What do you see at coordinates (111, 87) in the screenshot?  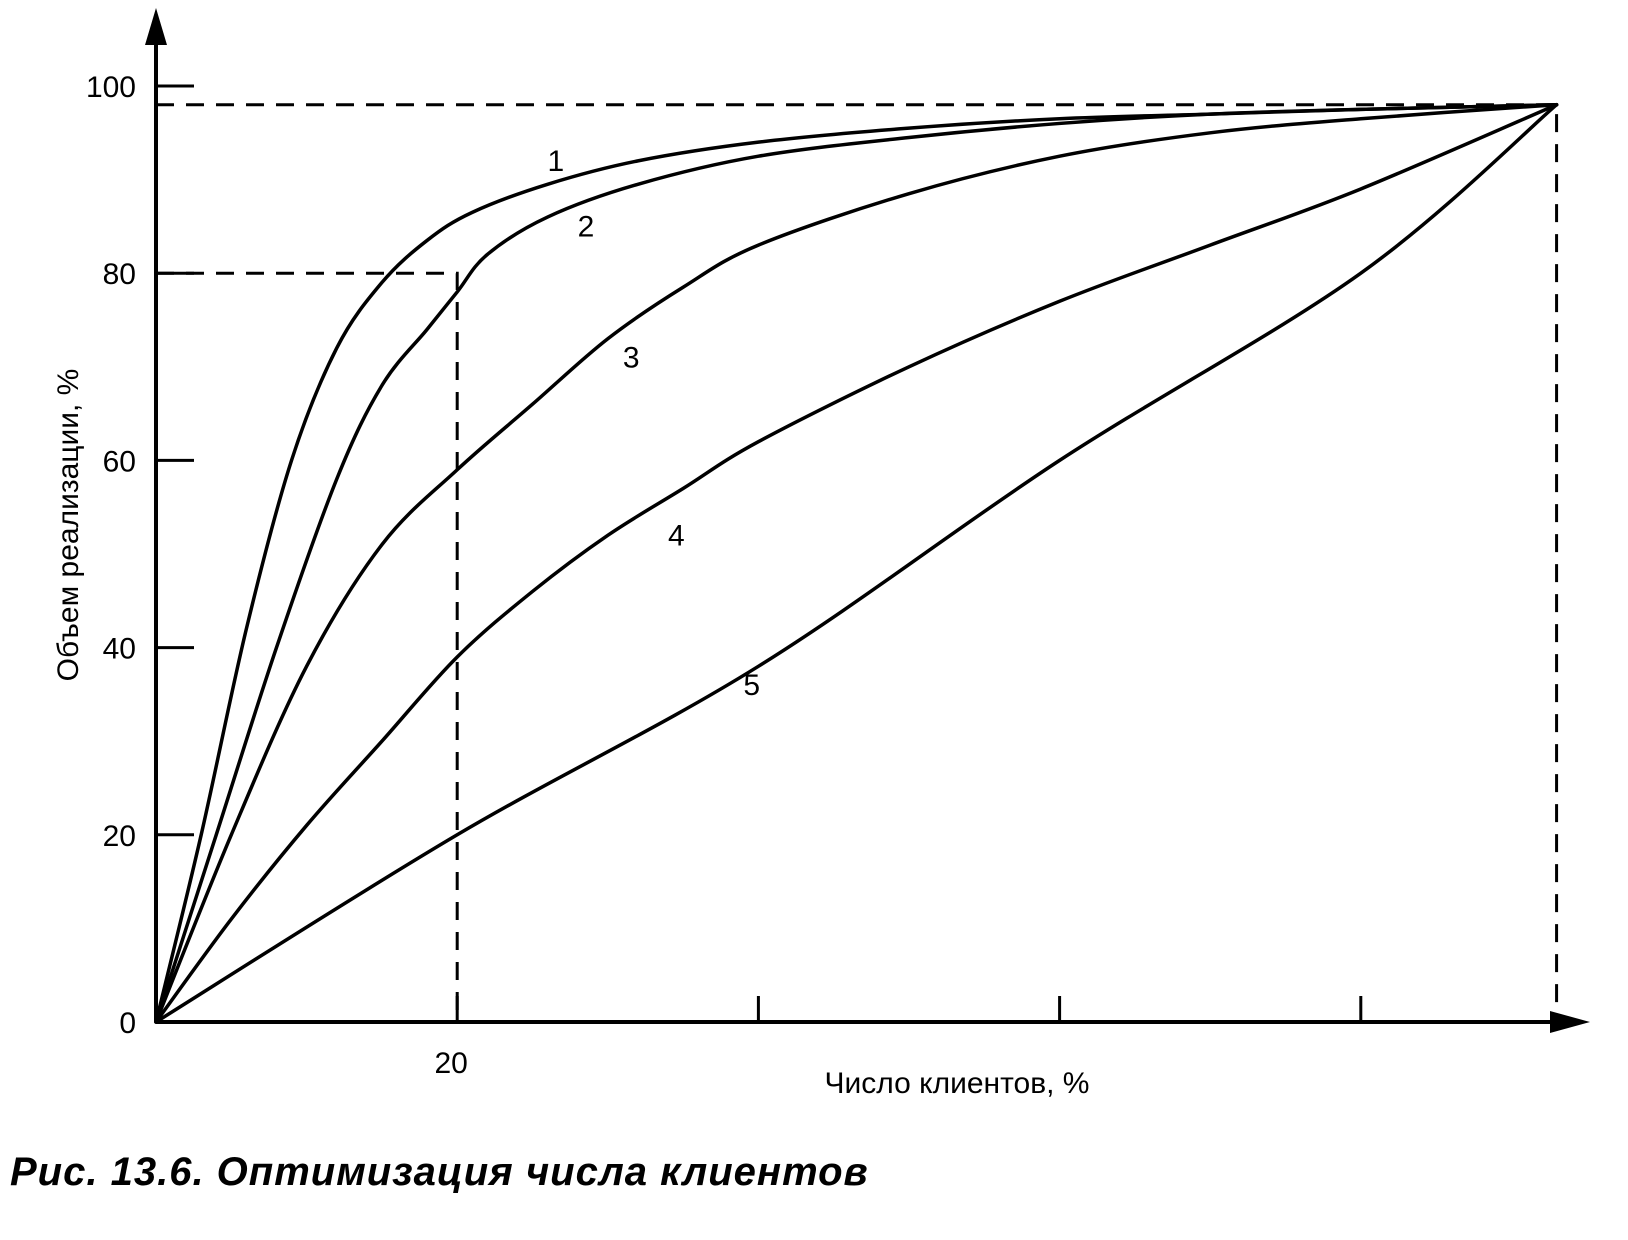 I see `y-tick-label-100: 100` at bounding box center [111, 87].